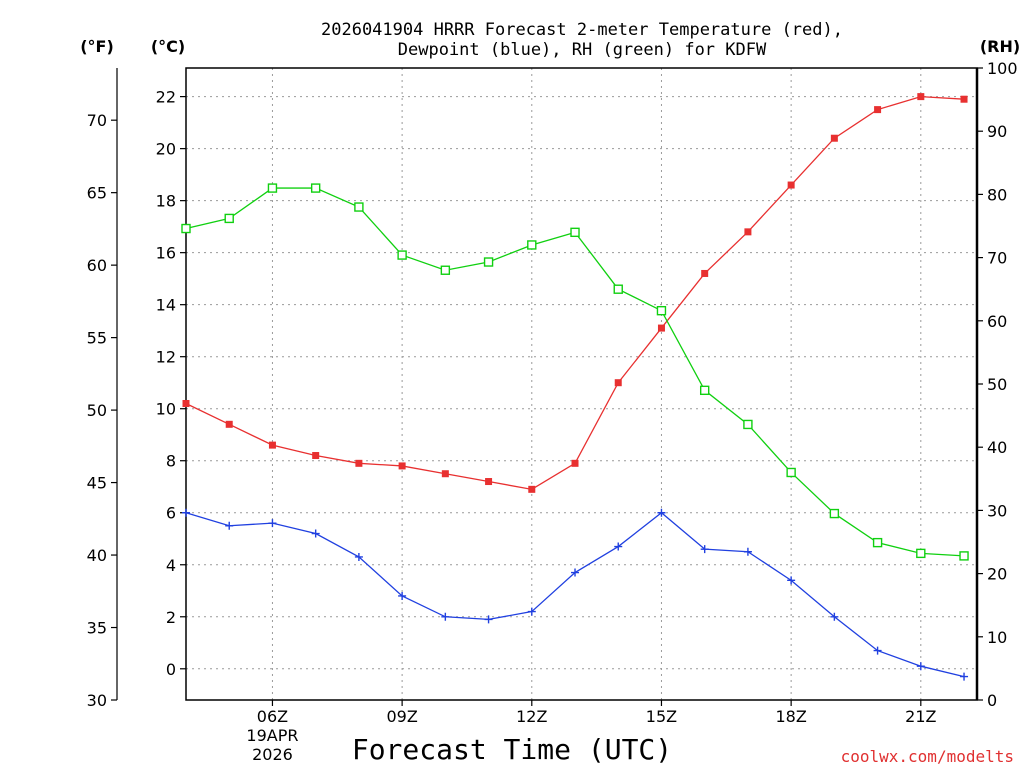  I want to click on celsius-tick-label-10: 10, so click(166, 409).